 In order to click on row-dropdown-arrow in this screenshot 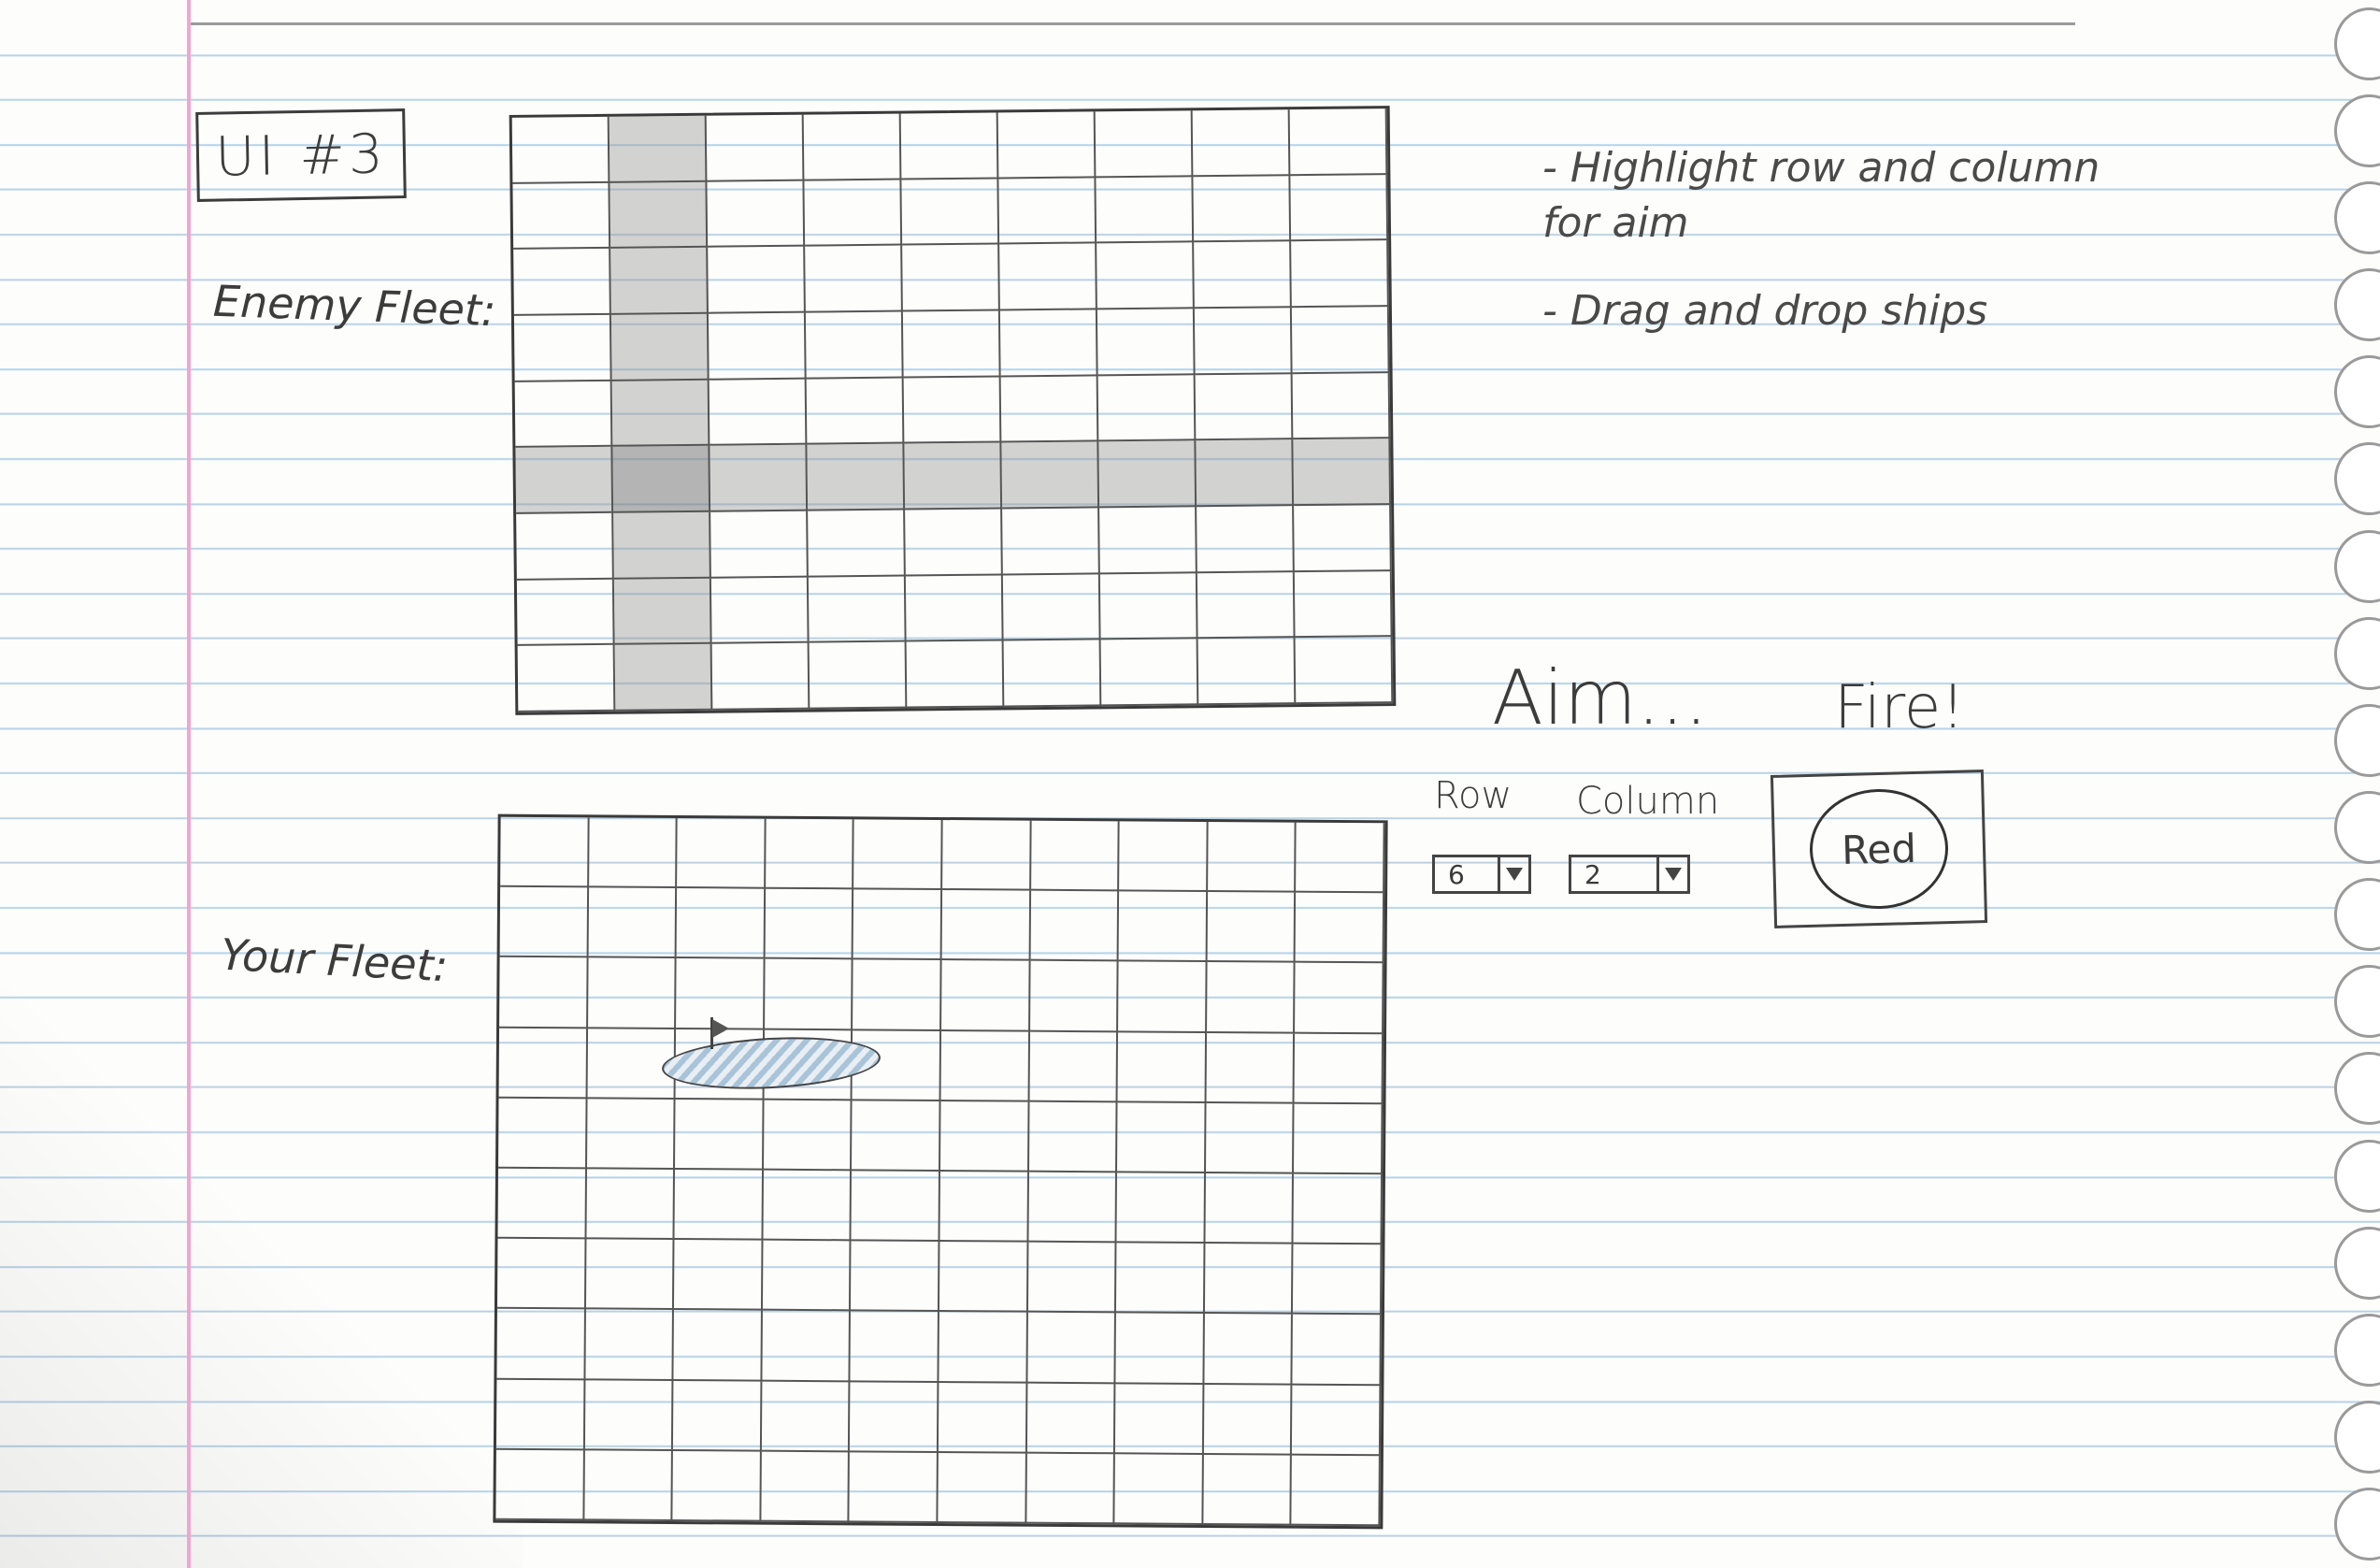, I will do `click(1513, 874)`.